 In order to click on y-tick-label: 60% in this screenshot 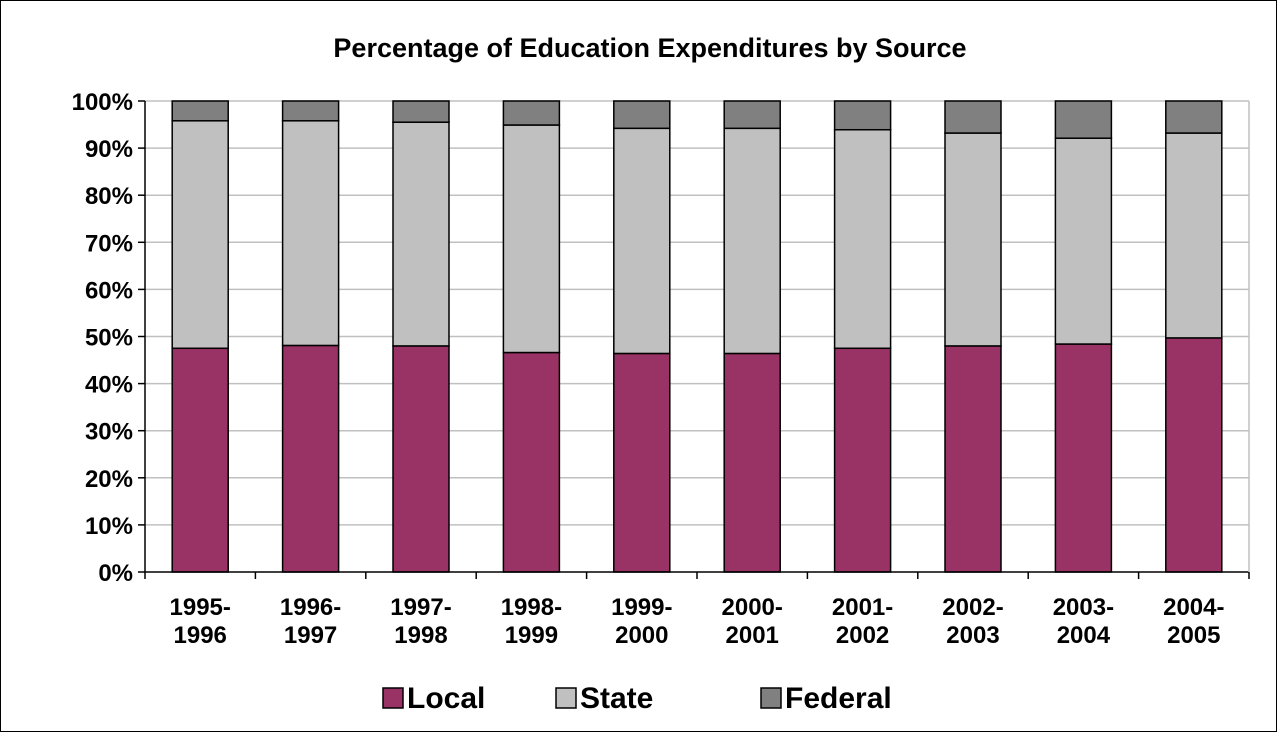, I will do `click(109, 290)`.